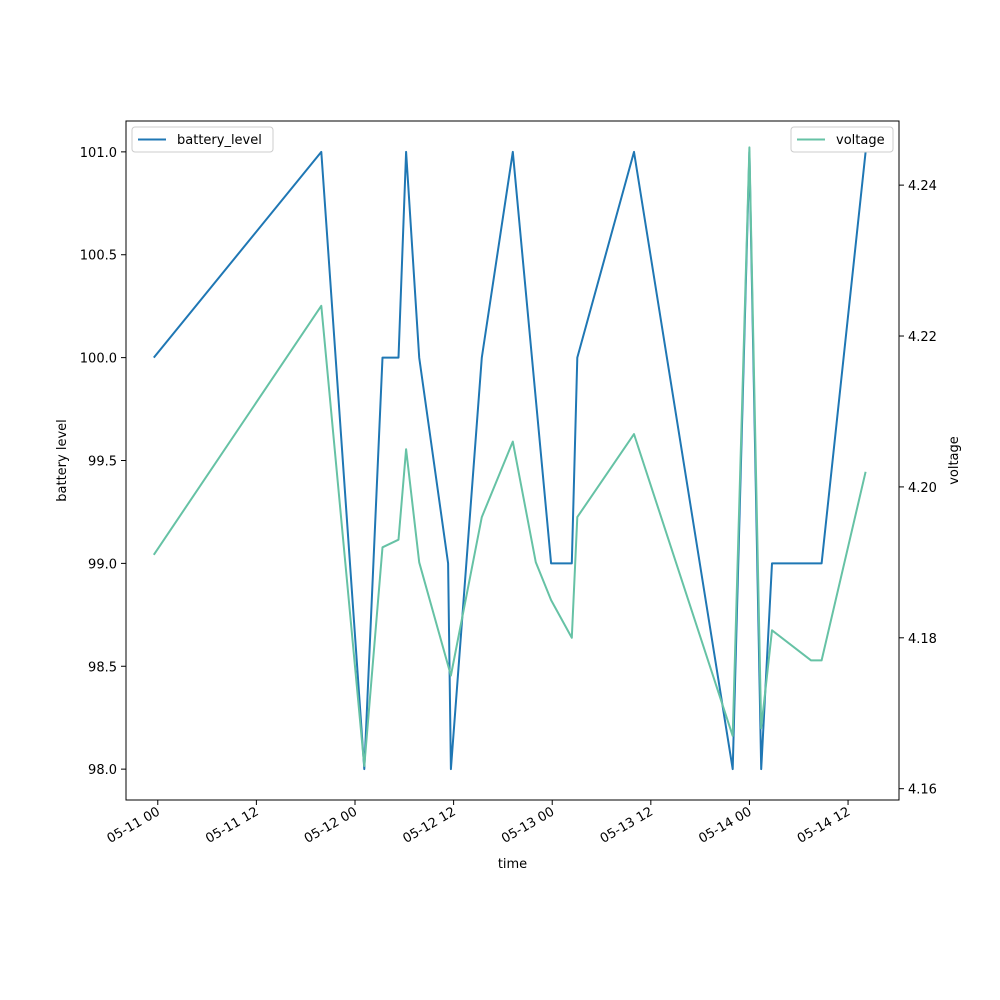 This screenshot has width=1000, height=1000. Describe the element at coordinates (922, 639) in the screenshot. I see `right-y-tick-label: 4.18` at that location.